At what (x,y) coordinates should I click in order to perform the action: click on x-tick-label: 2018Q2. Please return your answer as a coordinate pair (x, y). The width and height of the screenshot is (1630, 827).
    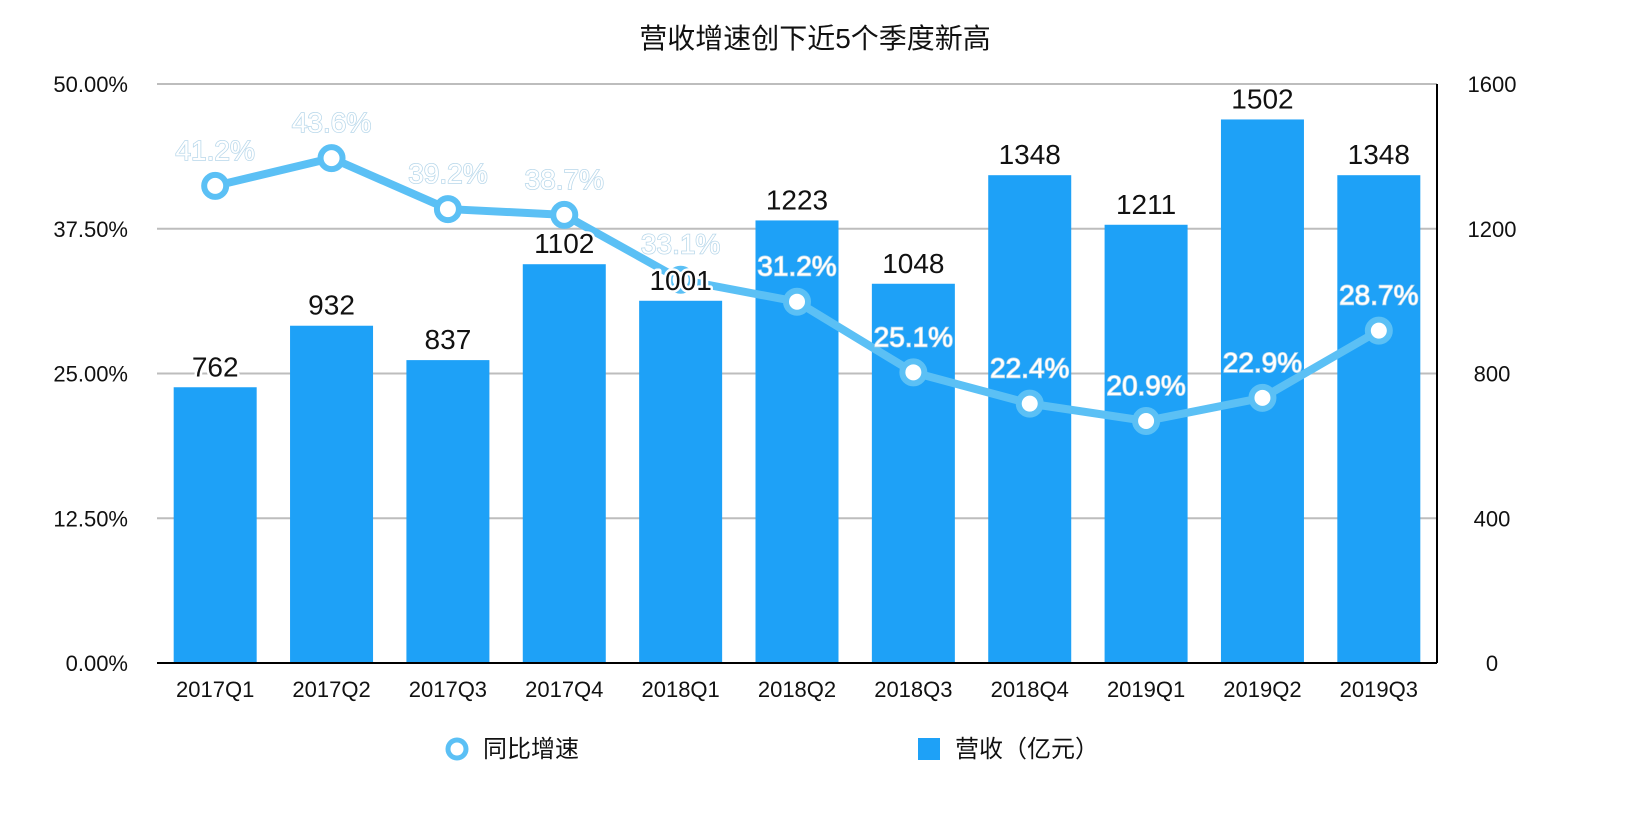
    Looking at the image, I should click on (797, 689).